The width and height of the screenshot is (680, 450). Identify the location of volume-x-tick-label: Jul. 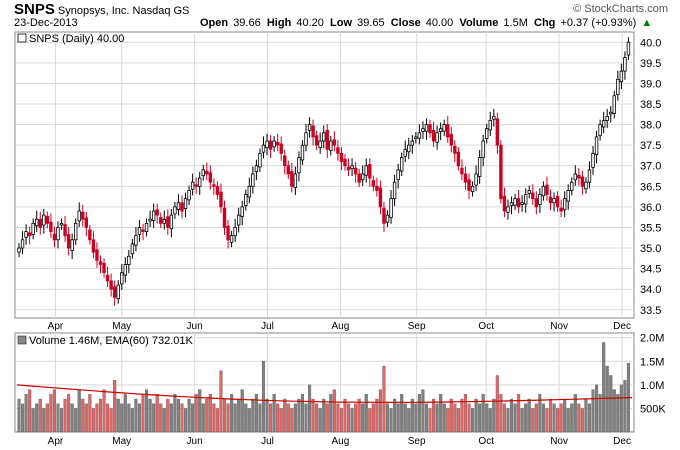
(267, 441).